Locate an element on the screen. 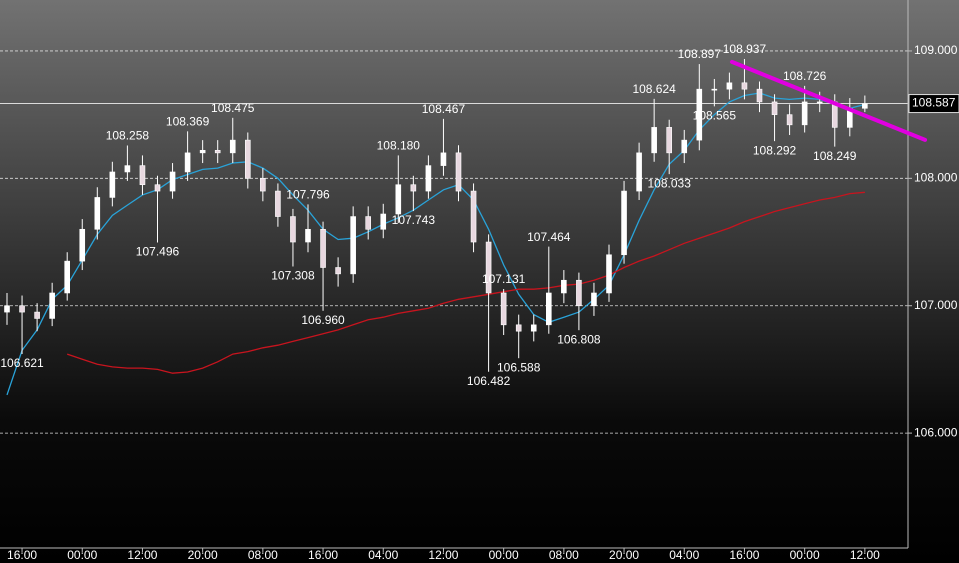 This screenshot has height=563, width=959. price-annotation: 108.467 is located at coordinates (444, 109).